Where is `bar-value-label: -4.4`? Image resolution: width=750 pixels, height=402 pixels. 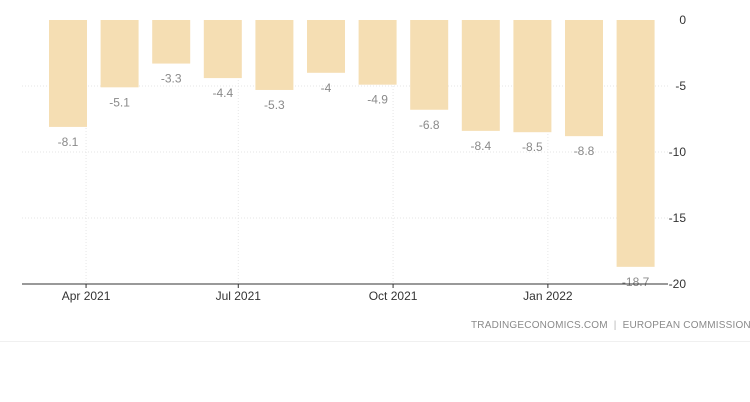 bar-value-label: -4.4 is located at coordinates (222, 93).